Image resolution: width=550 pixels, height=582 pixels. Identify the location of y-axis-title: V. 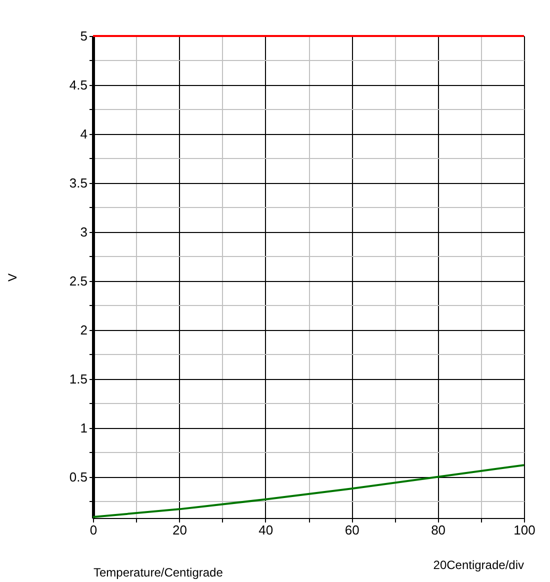
(12, 277).